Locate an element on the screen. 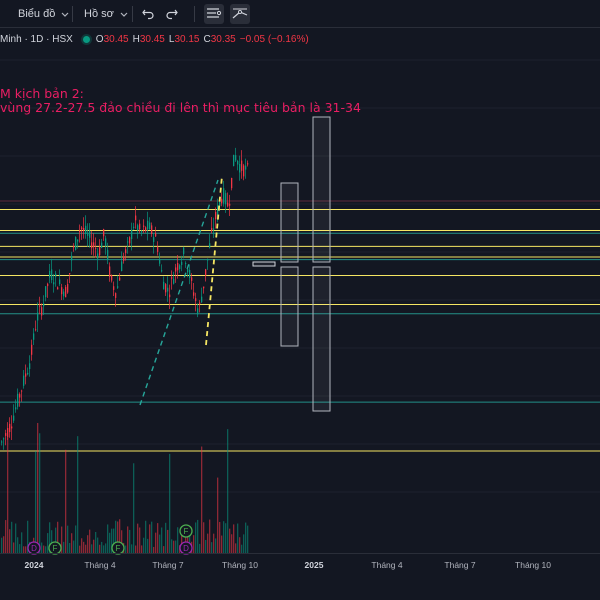 The image size is (600, 600). chart-menu-button: Biểu đồ is located at coordinates (44, 14).